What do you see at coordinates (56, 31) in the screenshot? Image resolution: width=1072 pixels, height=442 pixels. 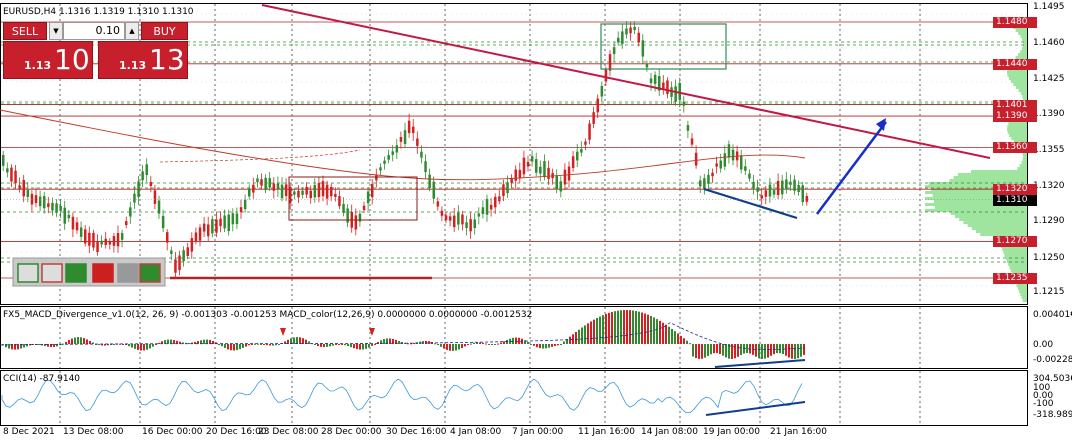 I see `lot-decrease-button: ▼` at bounding box center [56, 31].